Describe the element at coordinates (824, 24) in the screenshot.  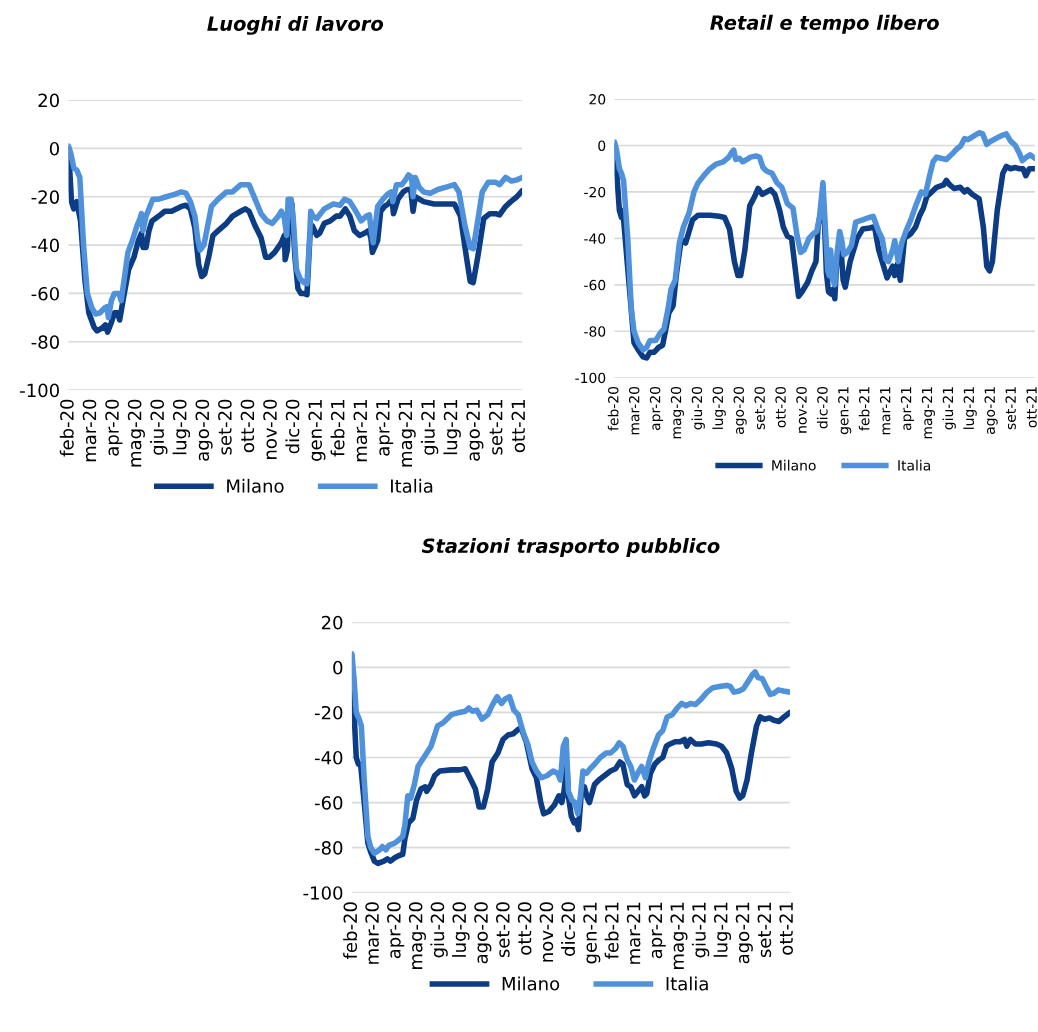
I see `chart-title: Retail e tempo libero` at that location.